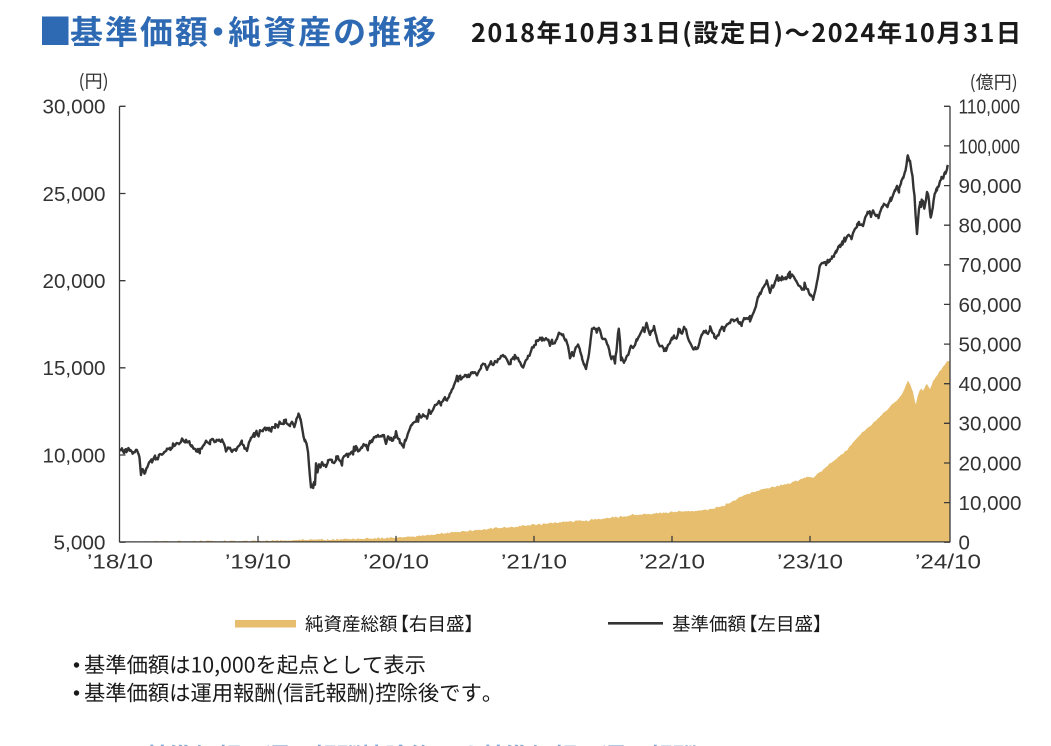 This screenshot has height=746, width=1051. What do you see at coordinates (258, 562) in the screenshot?
I see `svg-text: ’19/10` at bounding box center [258, 562].